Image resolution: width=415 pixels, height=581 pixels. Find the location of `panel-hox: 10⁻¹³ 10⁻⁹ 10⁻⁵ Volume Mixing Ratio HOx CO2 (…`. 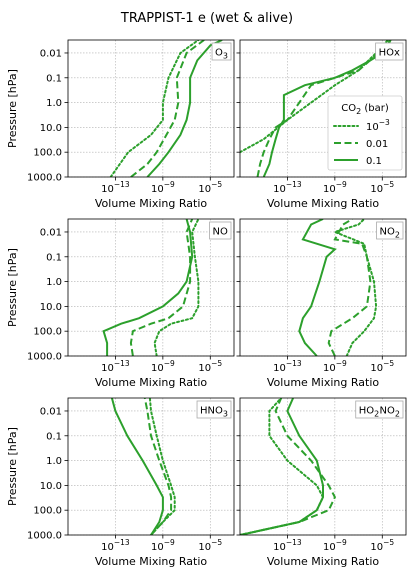

panel-hox: 10⁻¹³ 10⁻⁹ 10⁻⁵ Volume Mixing Ratio HOx CO2 (… is located at coordinates (321, 124).